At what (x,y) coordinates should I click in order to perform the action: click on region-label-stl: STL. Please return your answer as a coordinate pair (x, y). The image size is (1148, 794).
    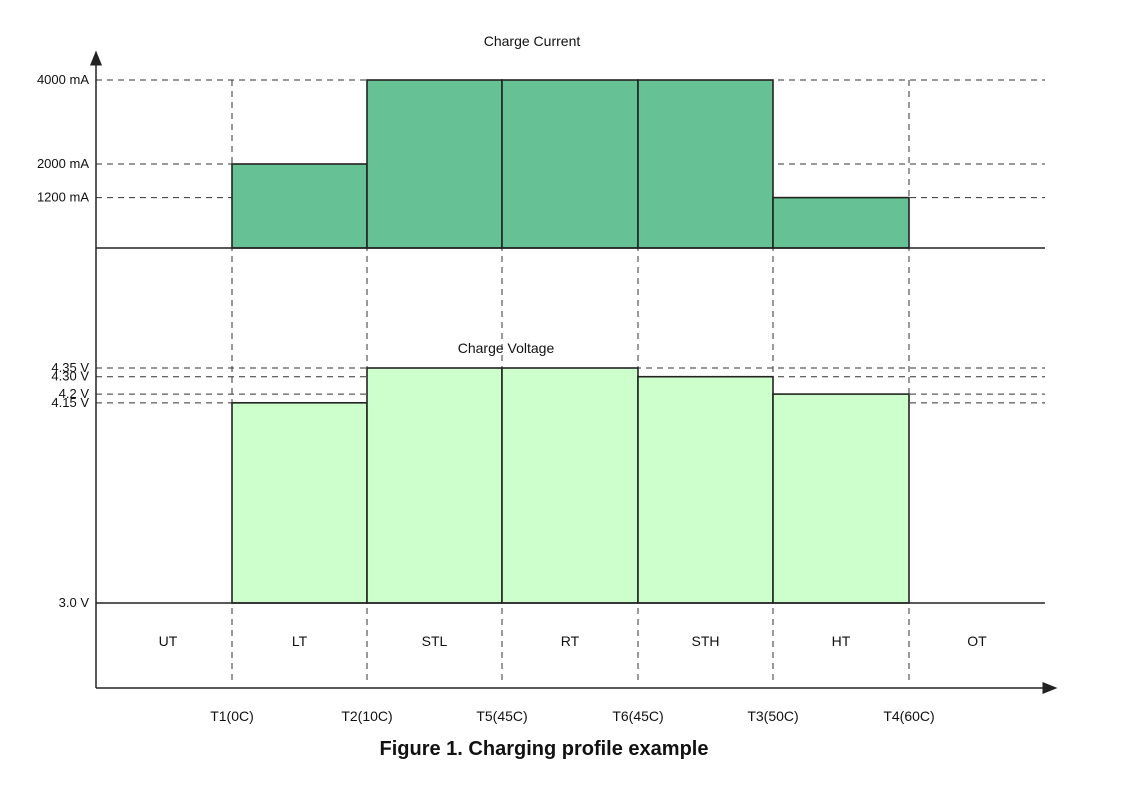
    Looking at the image, I should click on (435, 641).